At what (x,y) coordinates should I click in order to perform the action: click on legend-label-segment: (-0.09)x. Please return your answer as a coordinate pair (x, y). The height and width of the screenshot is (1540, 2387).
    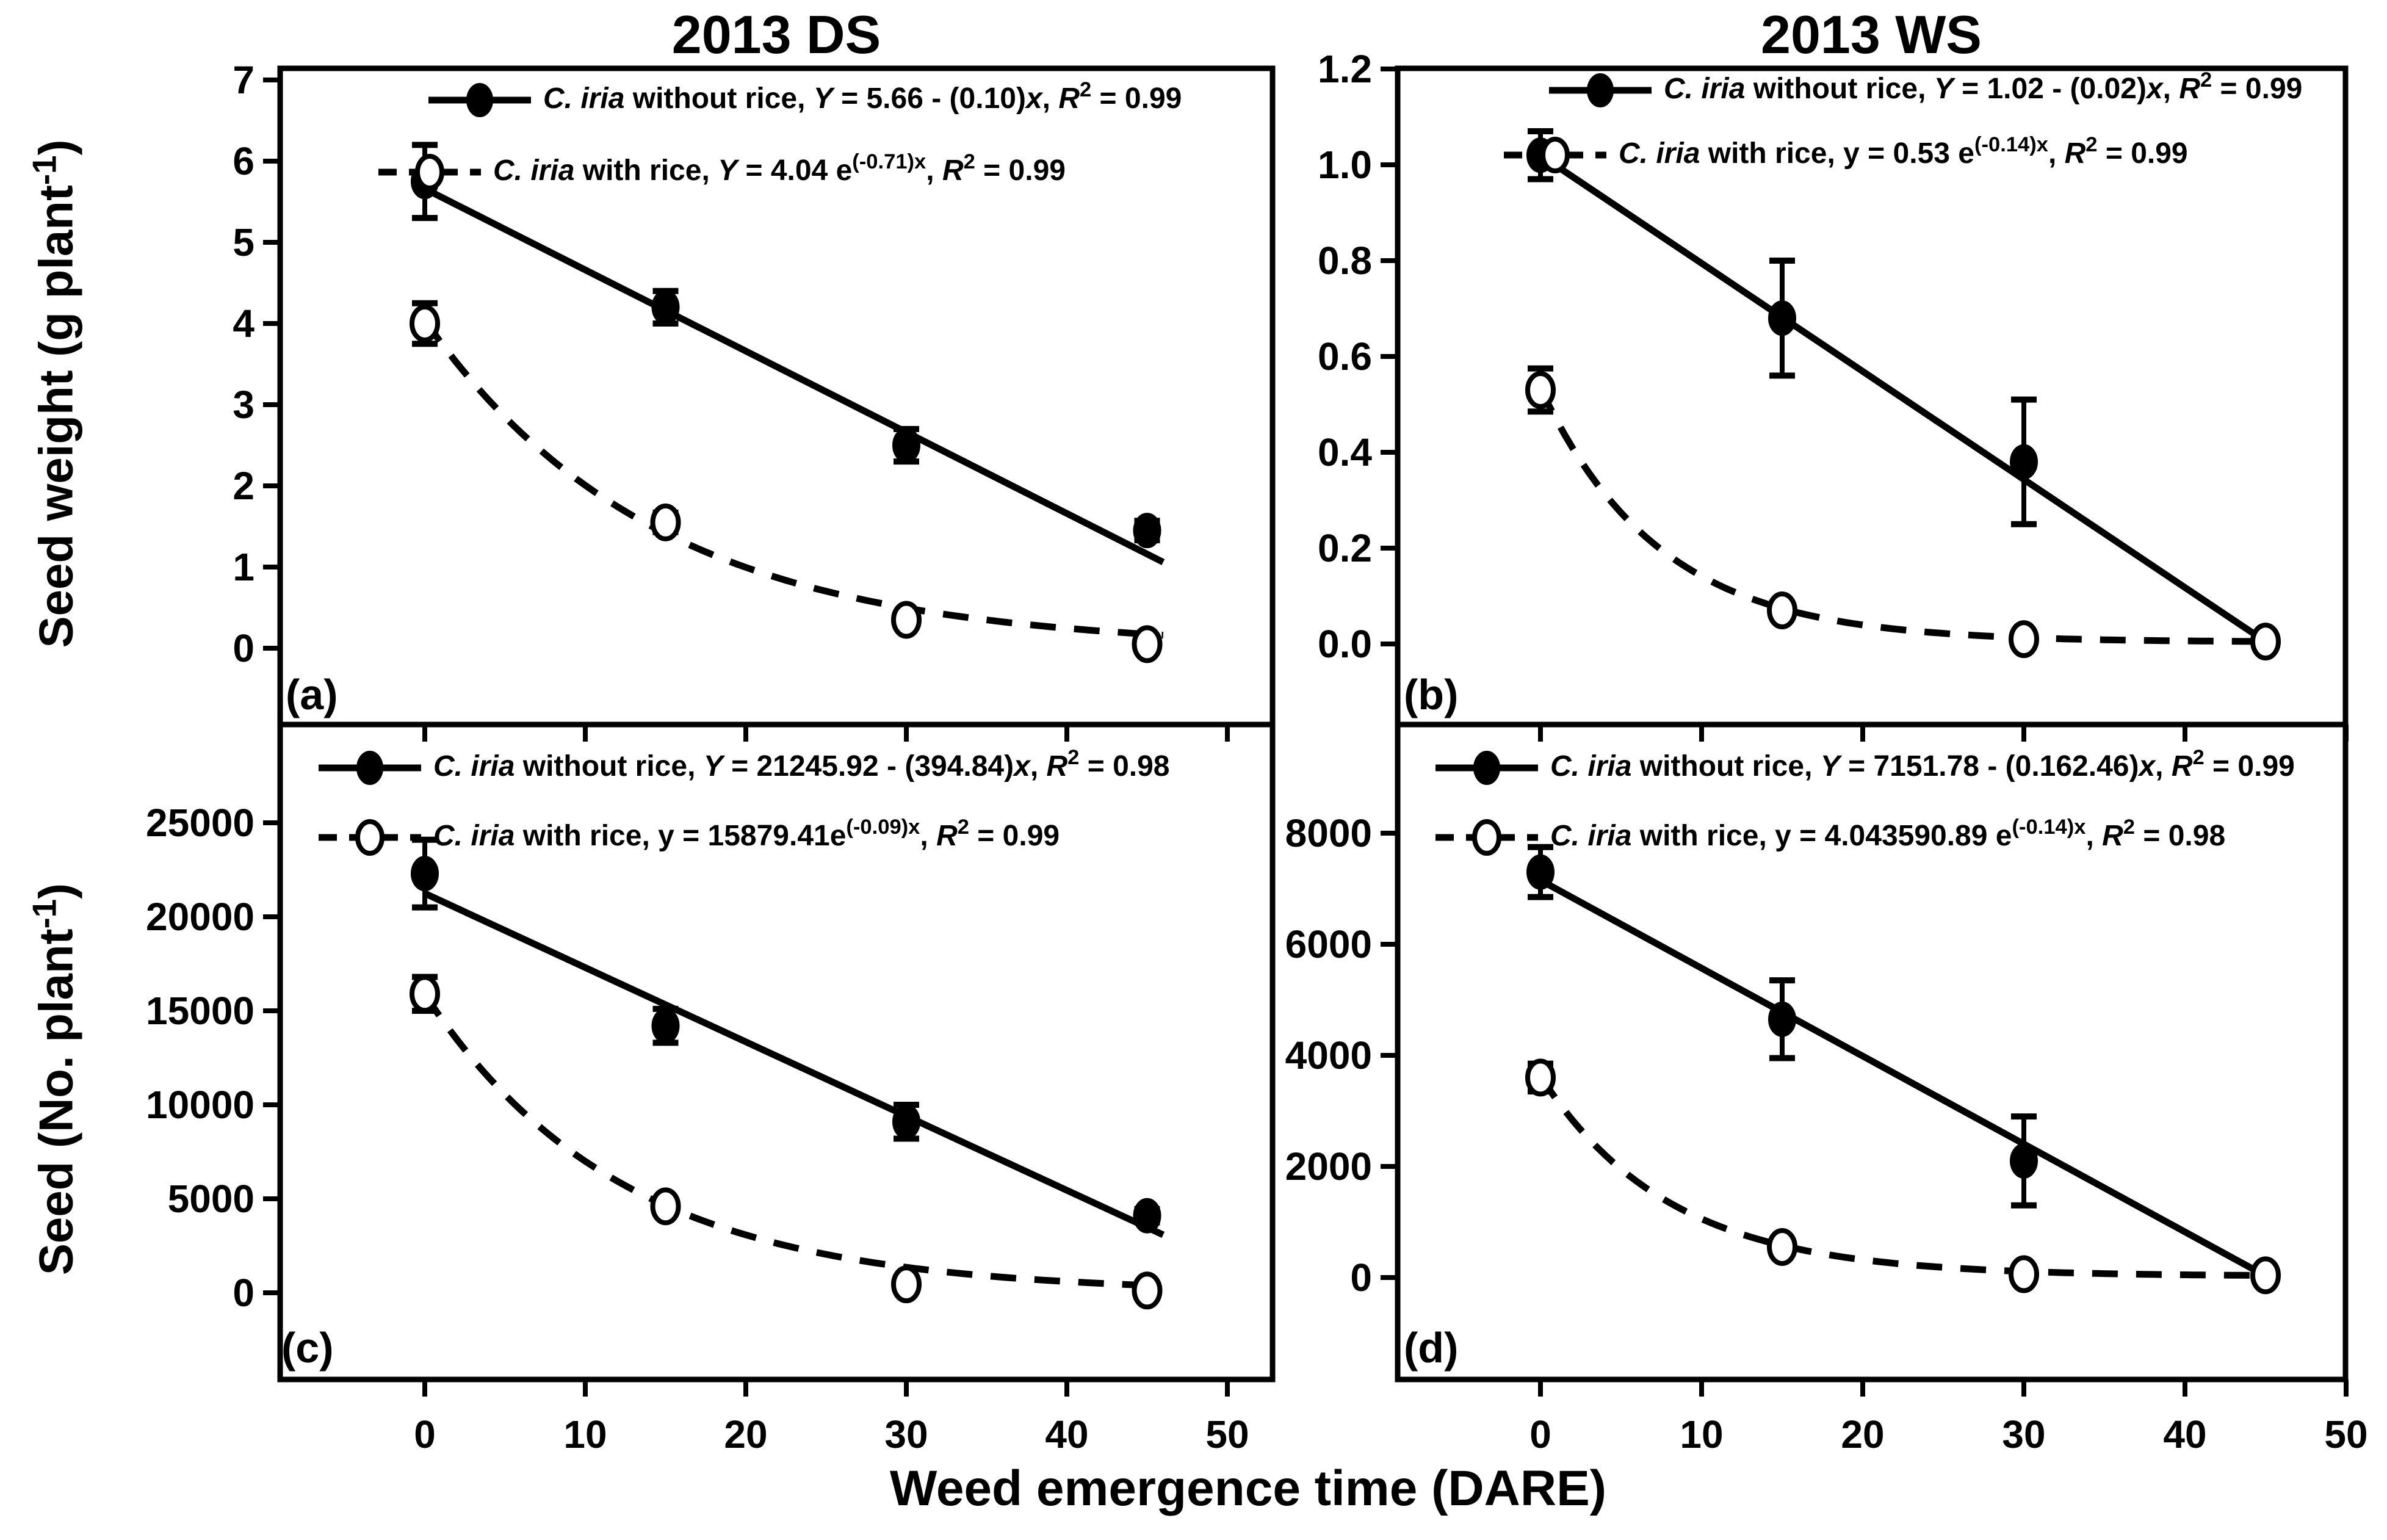
    Looking at the image, I should click on (883, 827).